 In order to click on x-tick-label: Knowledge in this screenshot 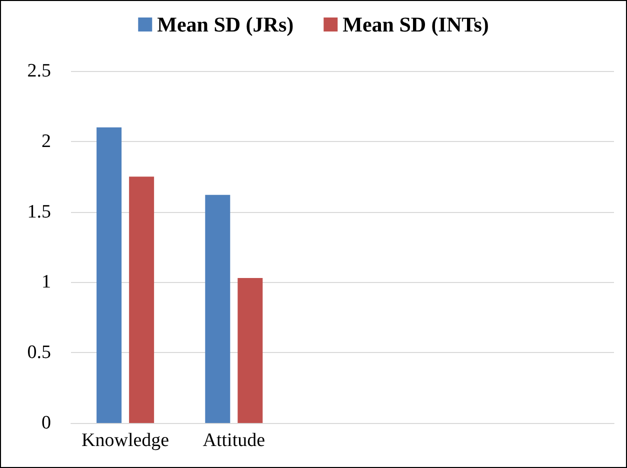, I will do `click(126, 440)`.